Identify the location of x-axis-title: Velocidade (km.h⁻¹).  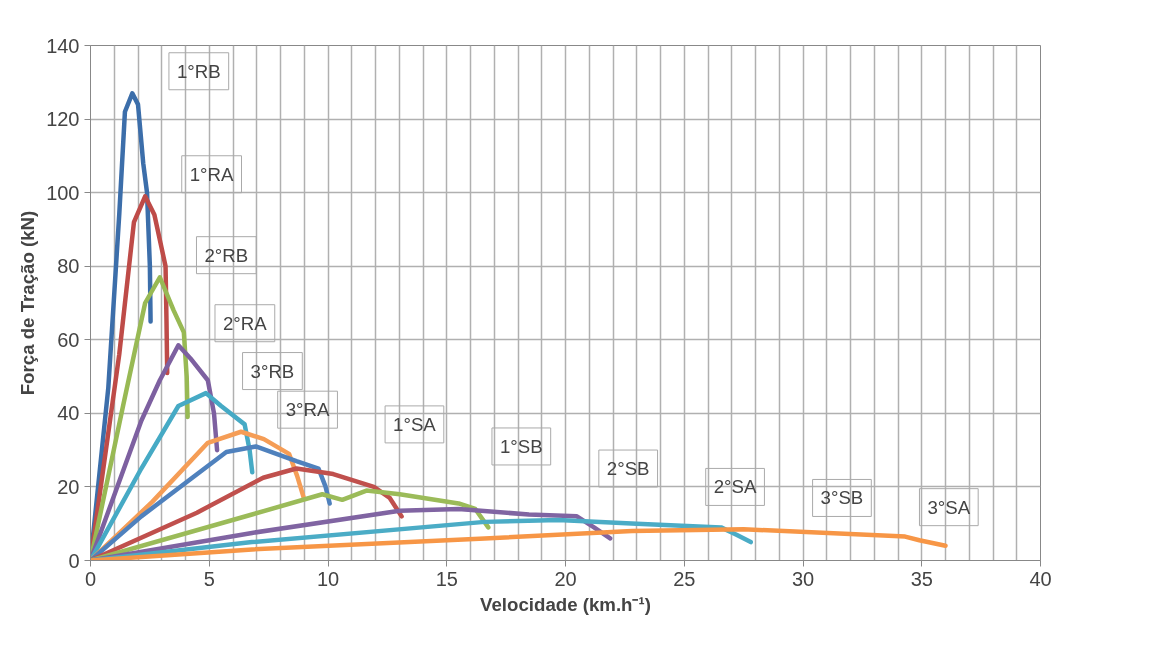
(565, 604).